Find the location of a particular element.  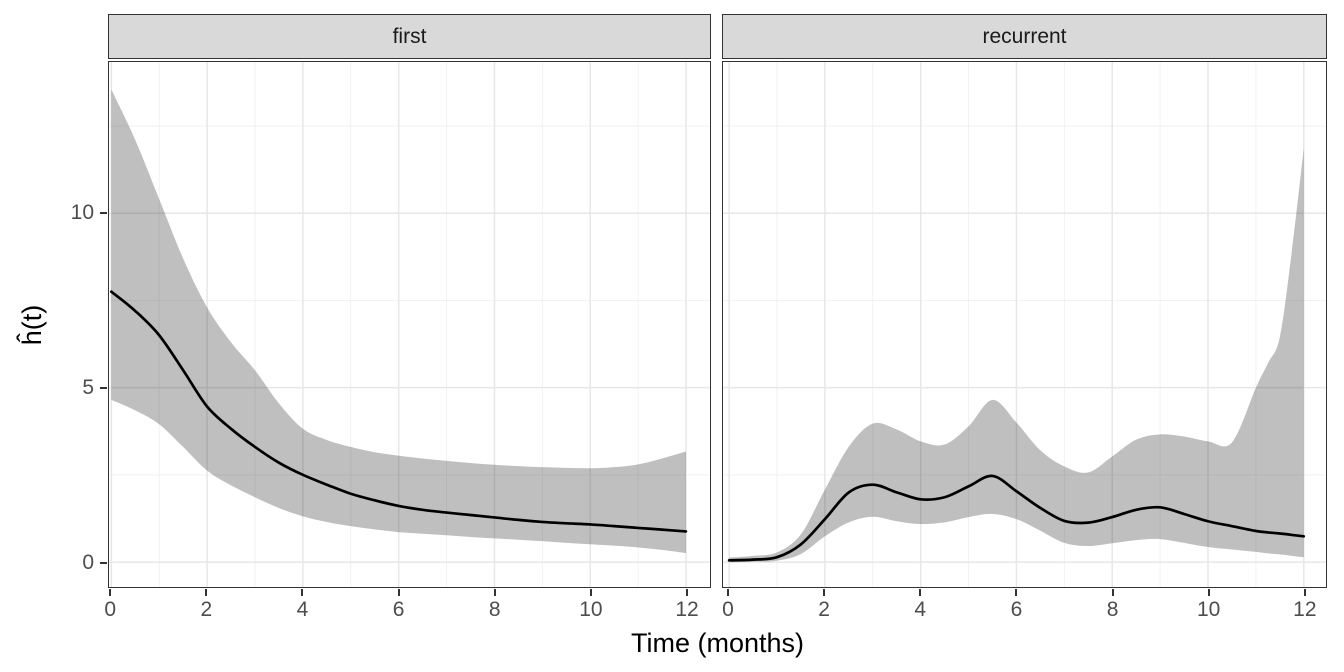

x-axis-title: Time (months) is located at coordinates (717, 643).